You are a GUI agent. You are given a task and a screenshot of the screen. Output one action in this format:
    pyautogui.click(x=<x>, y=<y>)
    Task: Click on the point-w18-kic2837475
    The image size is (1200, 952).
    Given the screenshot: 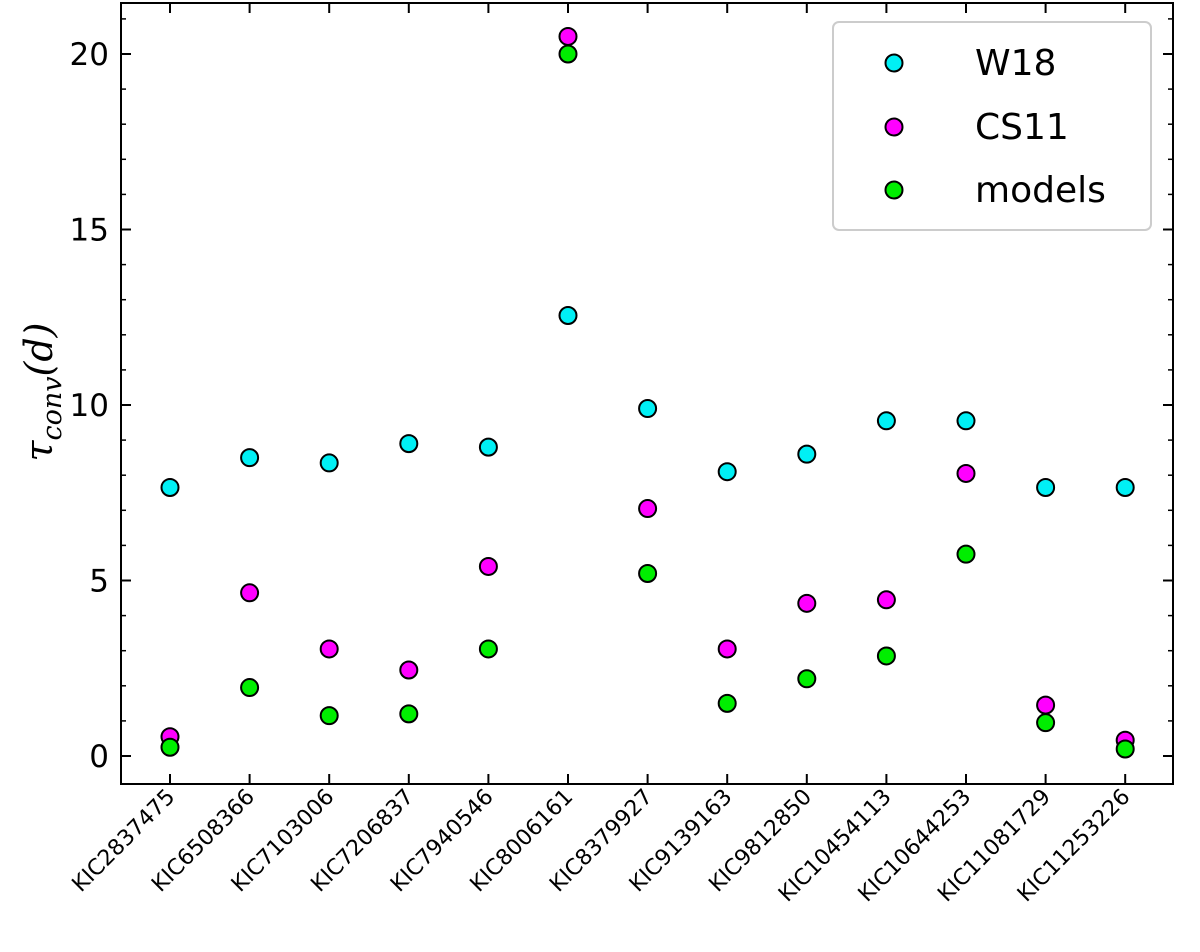 What is the action you would take?
    pyautogui.click(x=170, y=487)
    